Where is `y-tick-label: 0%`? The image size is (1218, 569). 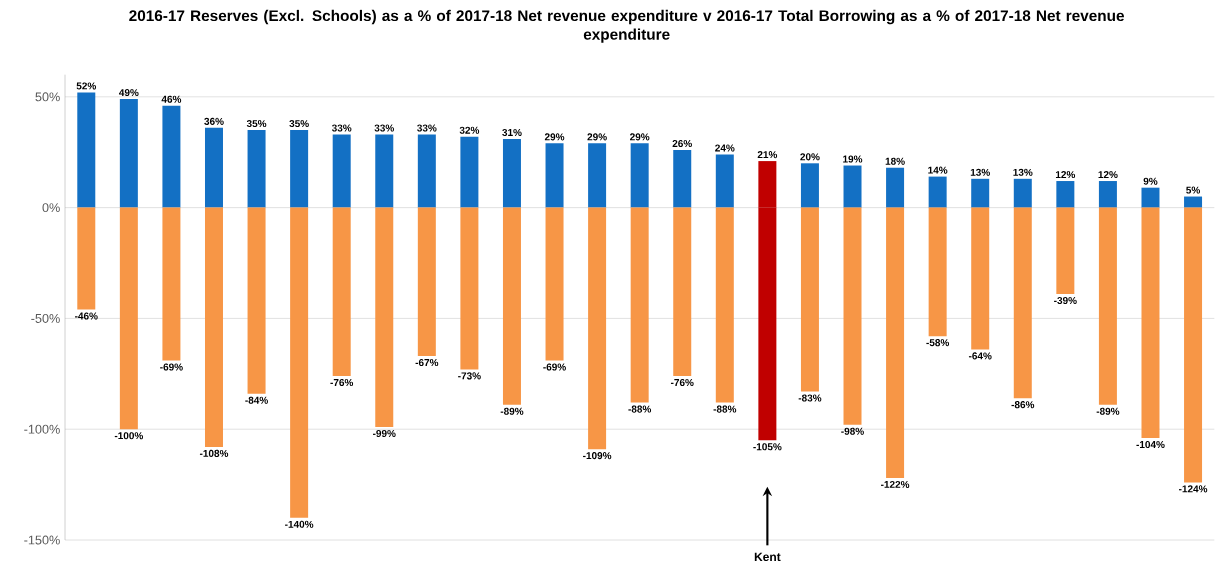 y-tick-label: 0% is located at coordinates (51, 208).